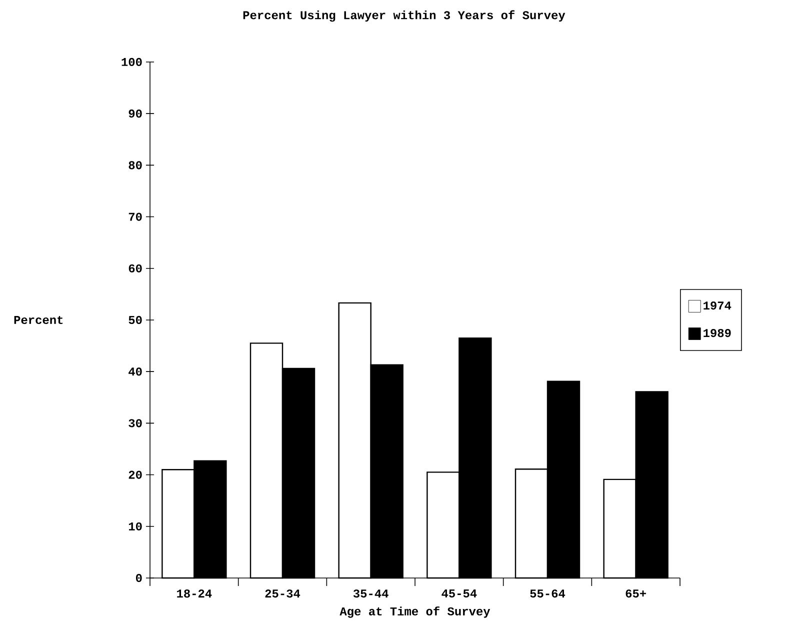  Describe the element at coordinates (717, 333) in the screenshot. I see `legend-label: 1989` at that location.